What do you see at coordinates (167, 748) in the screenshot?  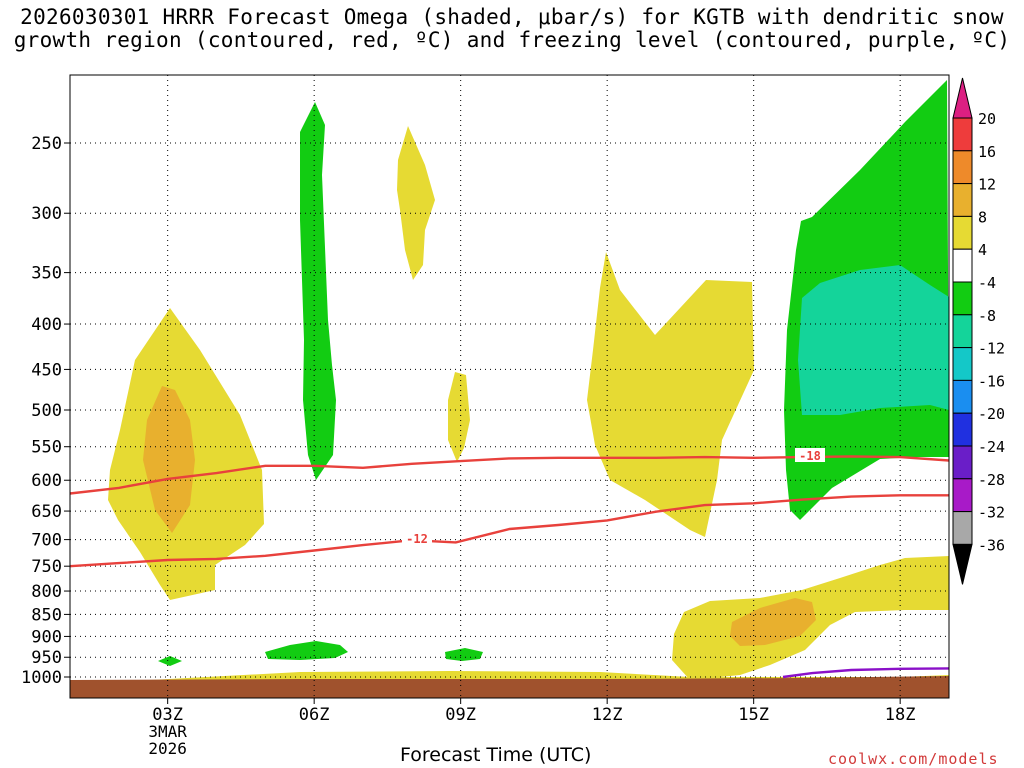 I see `x-tick-year-line: 2026` at bounding box center [167, 748].